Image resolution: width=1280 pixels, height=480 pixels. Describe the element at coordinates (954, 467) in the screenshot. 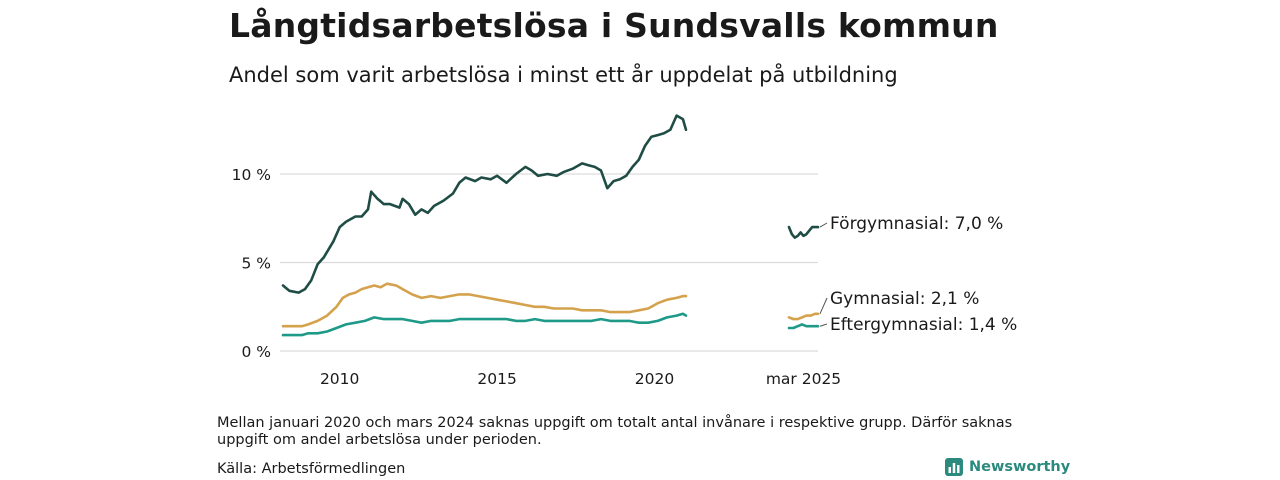

I see `bar-chart-logo-icon` at that location.